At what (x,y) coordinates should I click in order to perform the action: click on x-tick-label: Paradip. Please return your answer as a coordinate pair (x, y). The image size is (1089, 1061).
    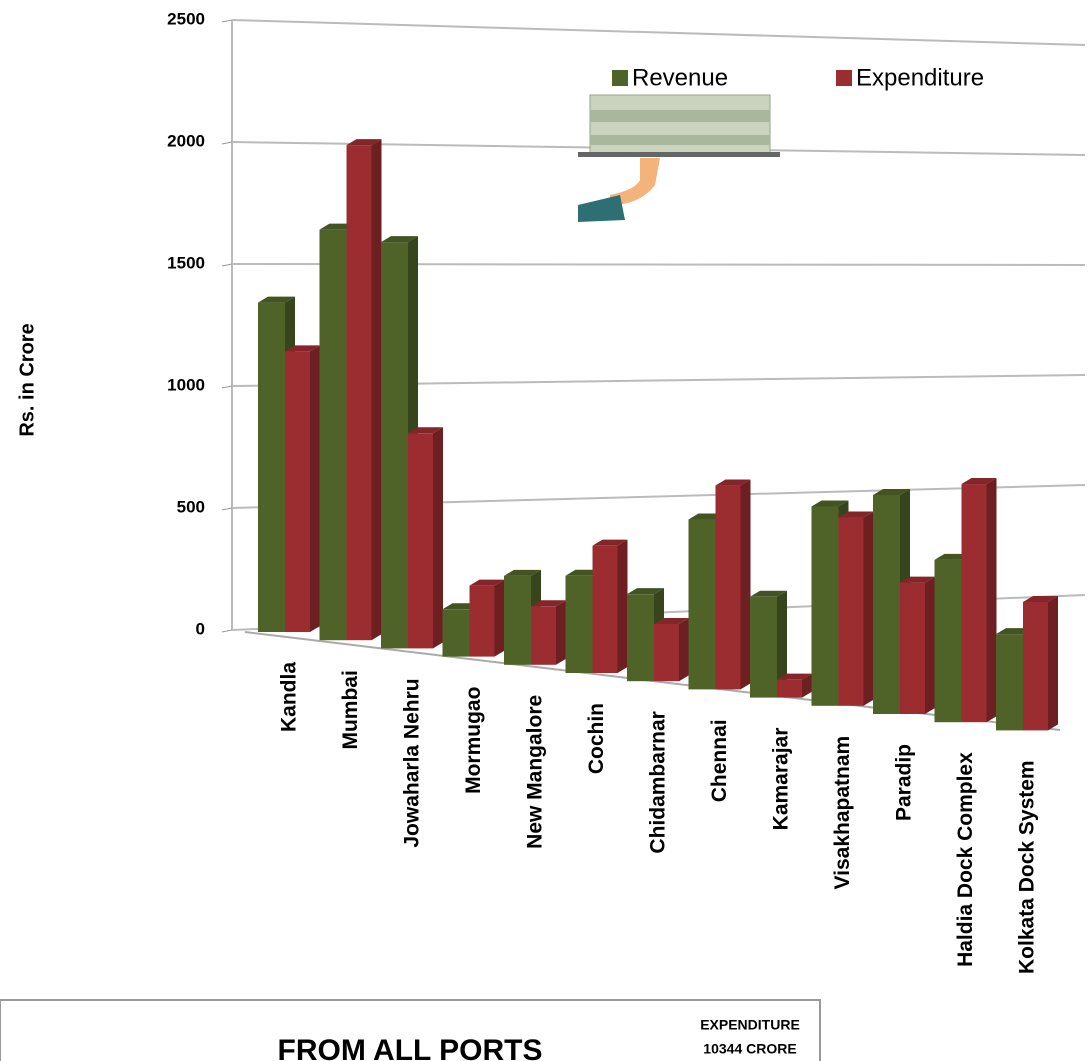
    Looking at the image, I should click on (904, 782).